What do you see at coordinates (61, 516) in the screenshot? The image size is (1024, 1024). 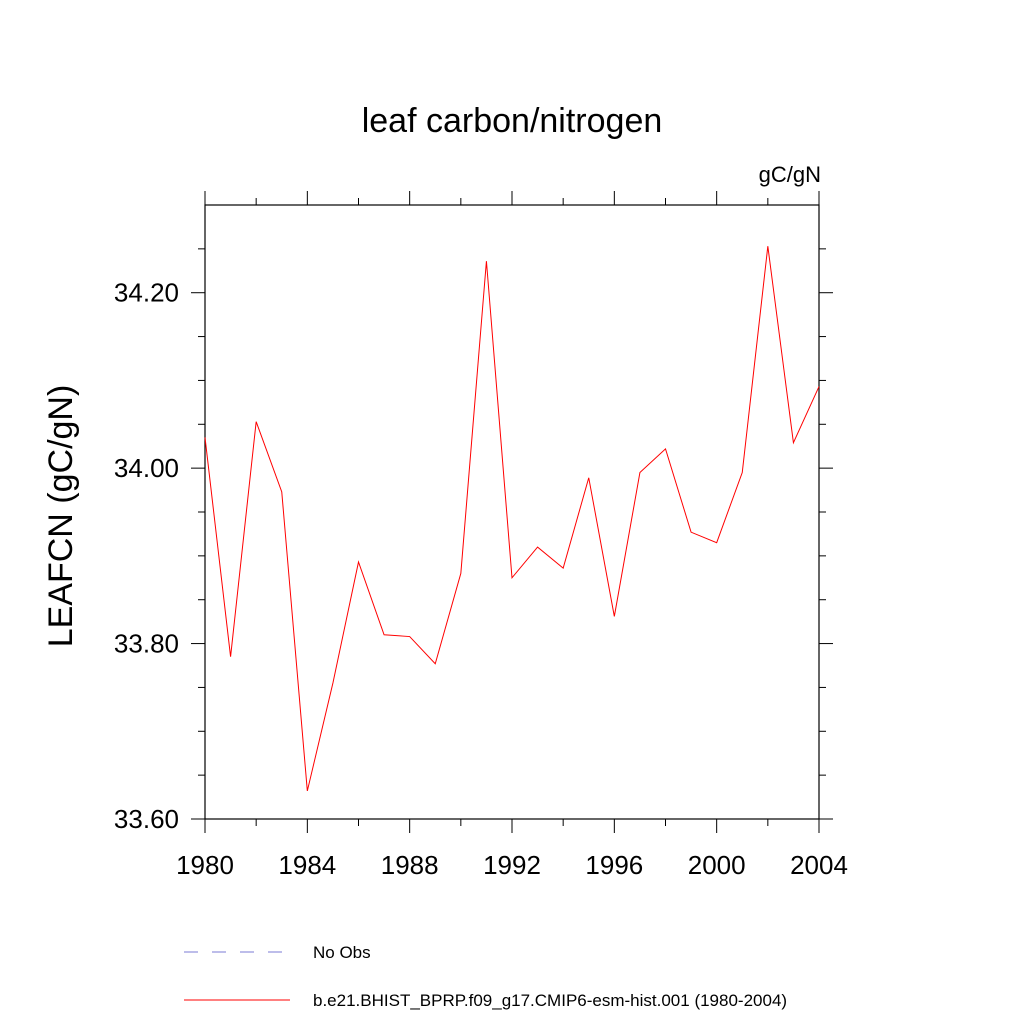 I see `y-axis-label: LEAFCN (gC/gN)` at bounding box center [61, 516].